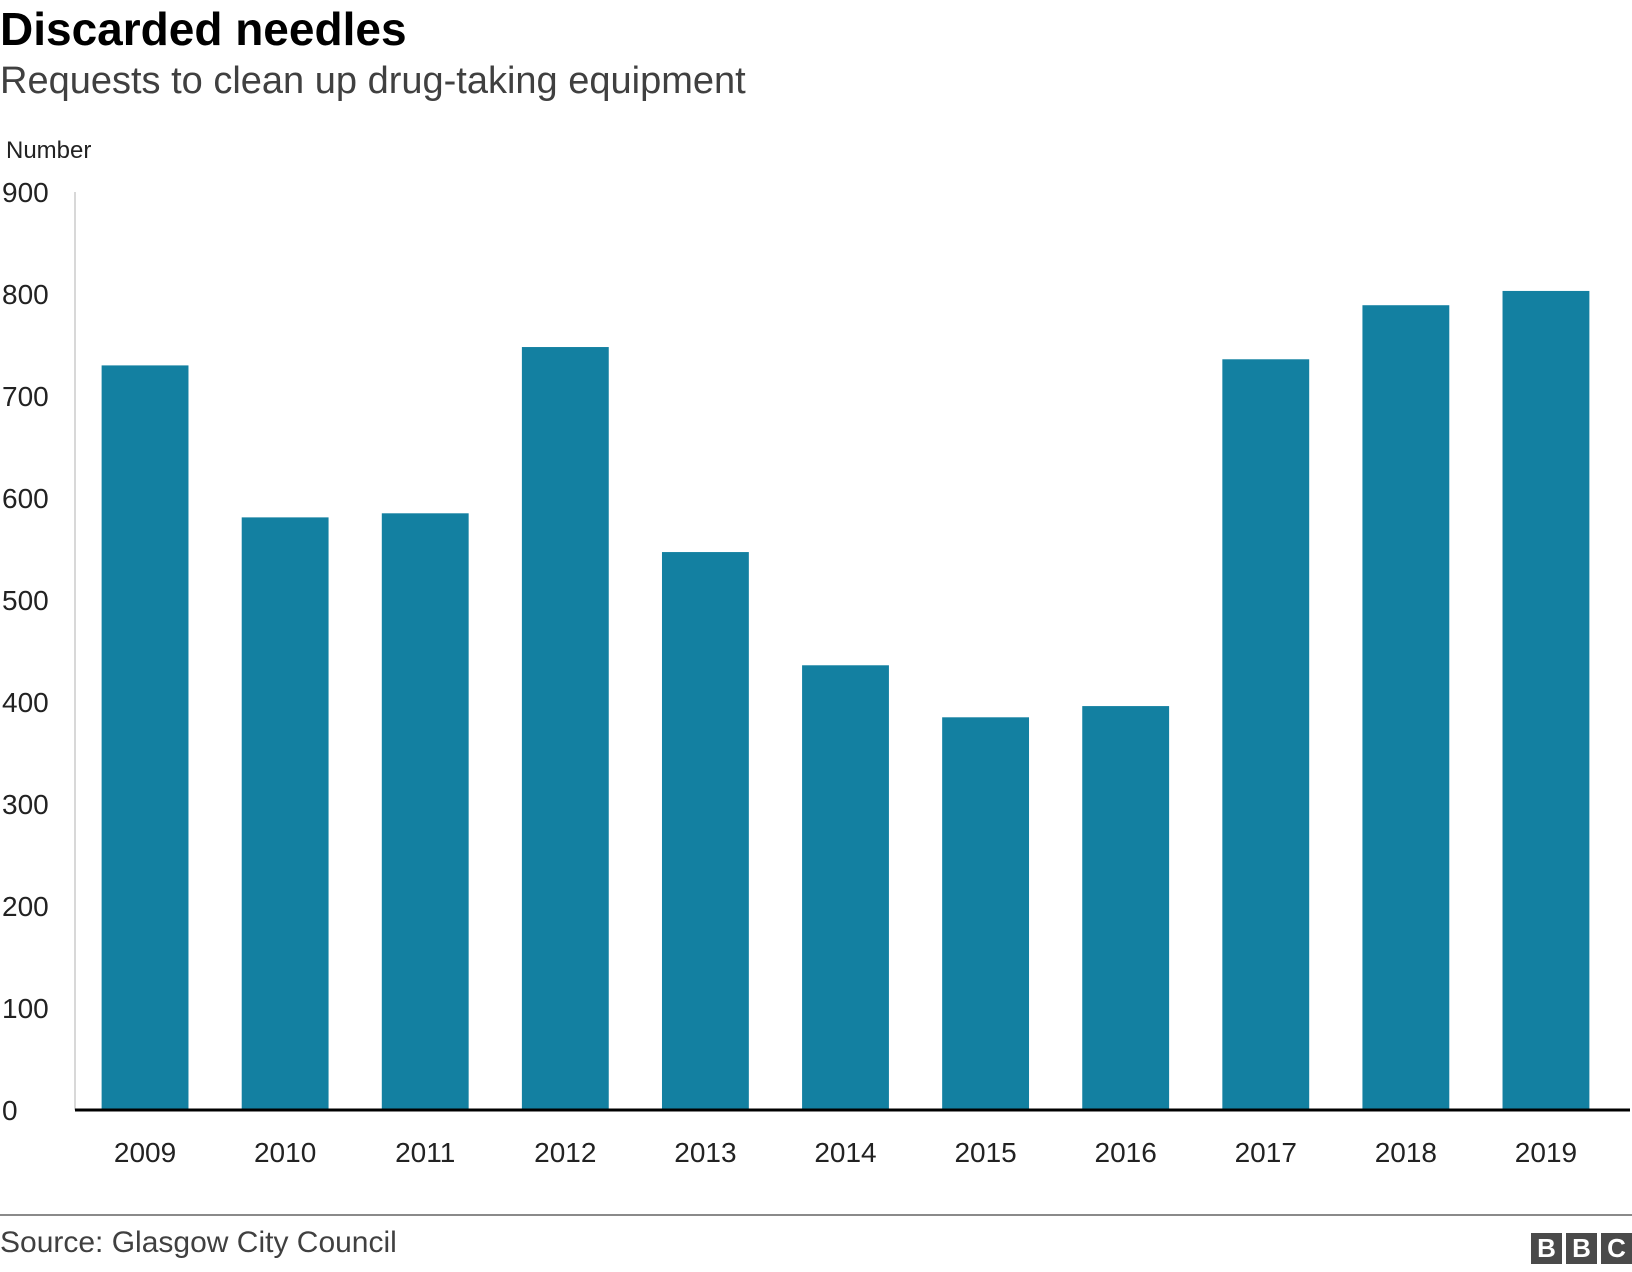  What do you see at coordinates (25, 192) in the screenshot?
I see `y-tick-label: 900` at bounding box center [25, 192].